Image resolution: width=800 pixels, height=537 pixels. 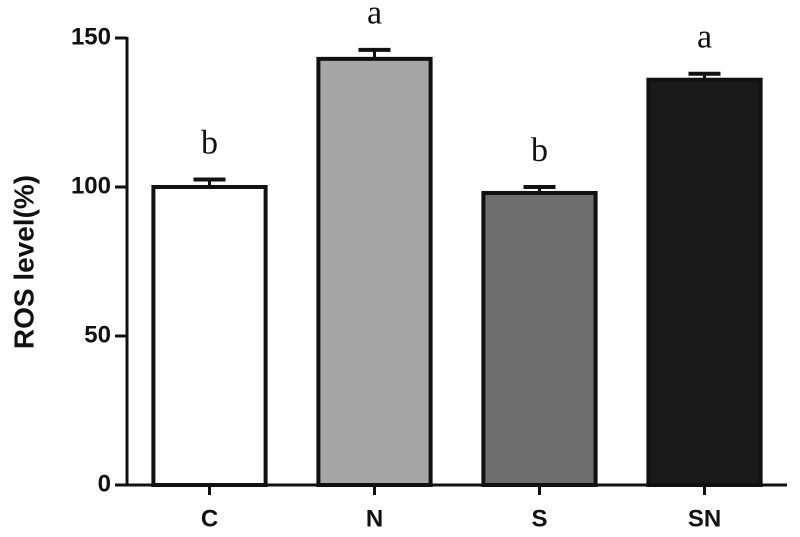 What do you see at coordinates (374, 518) in the screenshot?
I see `x-tick-label: N` at bounding box center [374, 518].